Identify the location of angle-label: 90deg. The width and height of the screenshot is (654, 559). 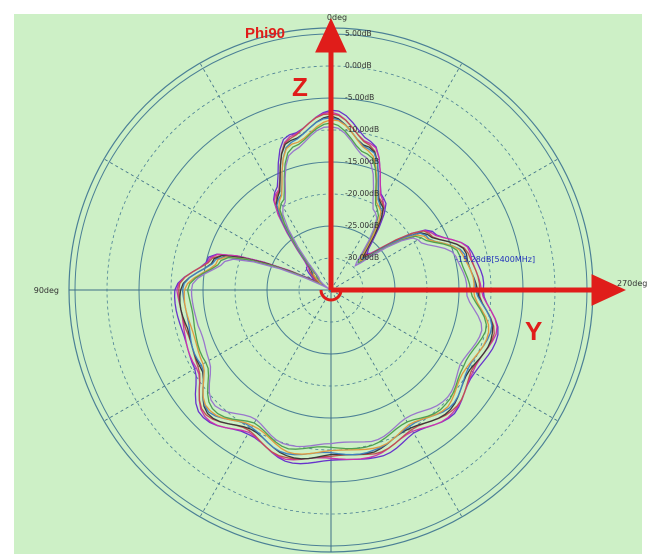
(46, 290).